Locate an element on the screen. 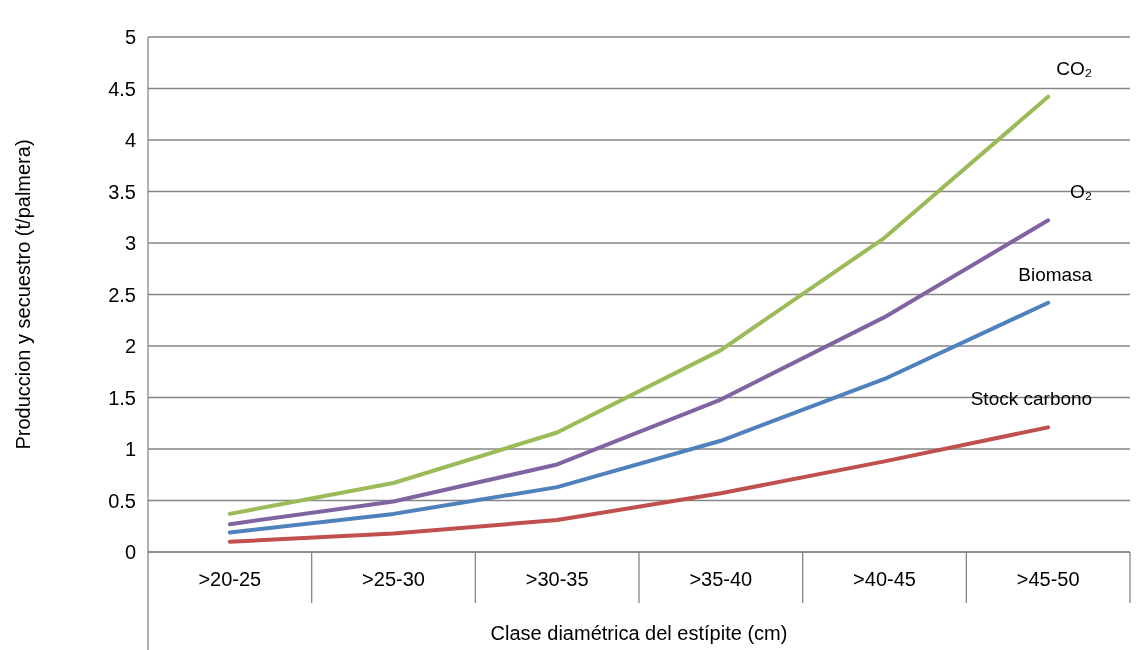 The width and height of the screenshot is (1136, 650). series-label: Stock carbono is located at coordinates (1031, 399).